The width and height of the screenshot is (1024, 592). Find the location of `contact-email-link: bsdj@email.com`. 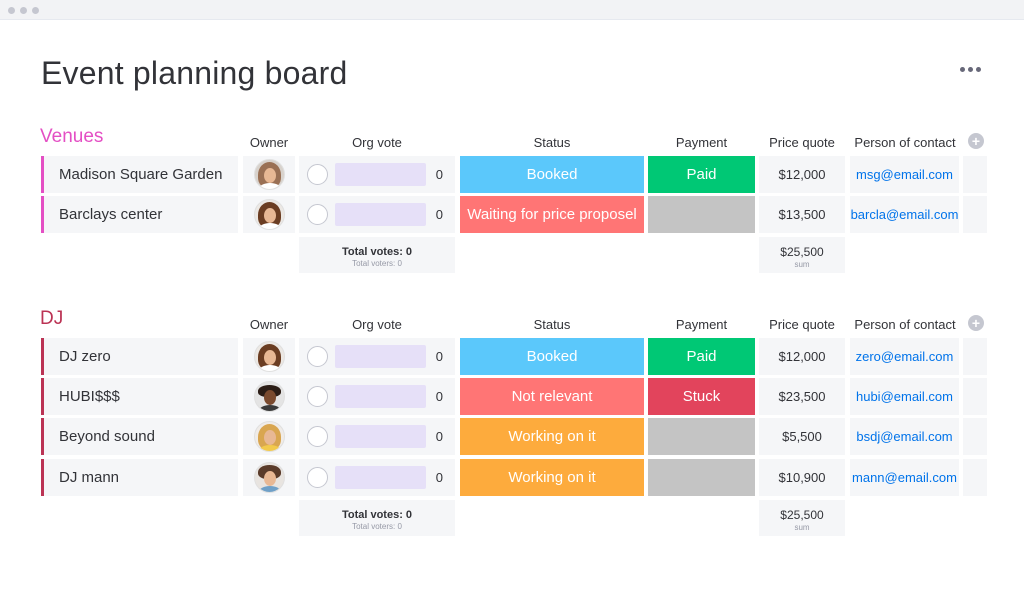

contact-email-link: bsdj@email.com is located at coordinates (904, 436).